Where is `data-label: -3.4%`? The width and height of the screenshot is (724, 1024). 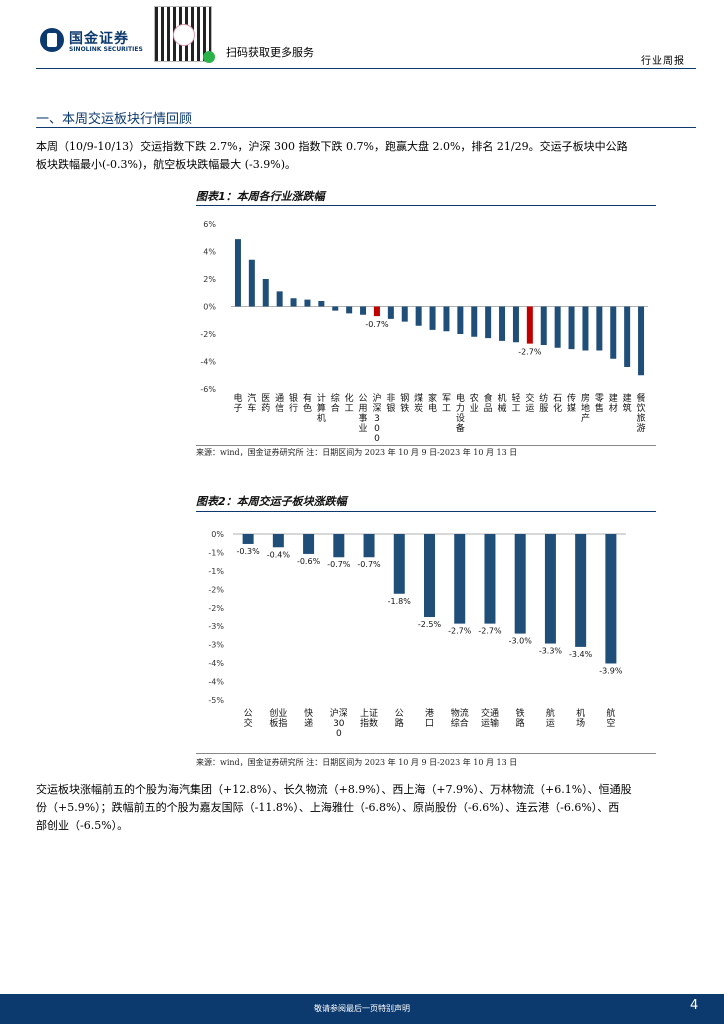
data-label: -3.4% is located at coordinates (581, 654).